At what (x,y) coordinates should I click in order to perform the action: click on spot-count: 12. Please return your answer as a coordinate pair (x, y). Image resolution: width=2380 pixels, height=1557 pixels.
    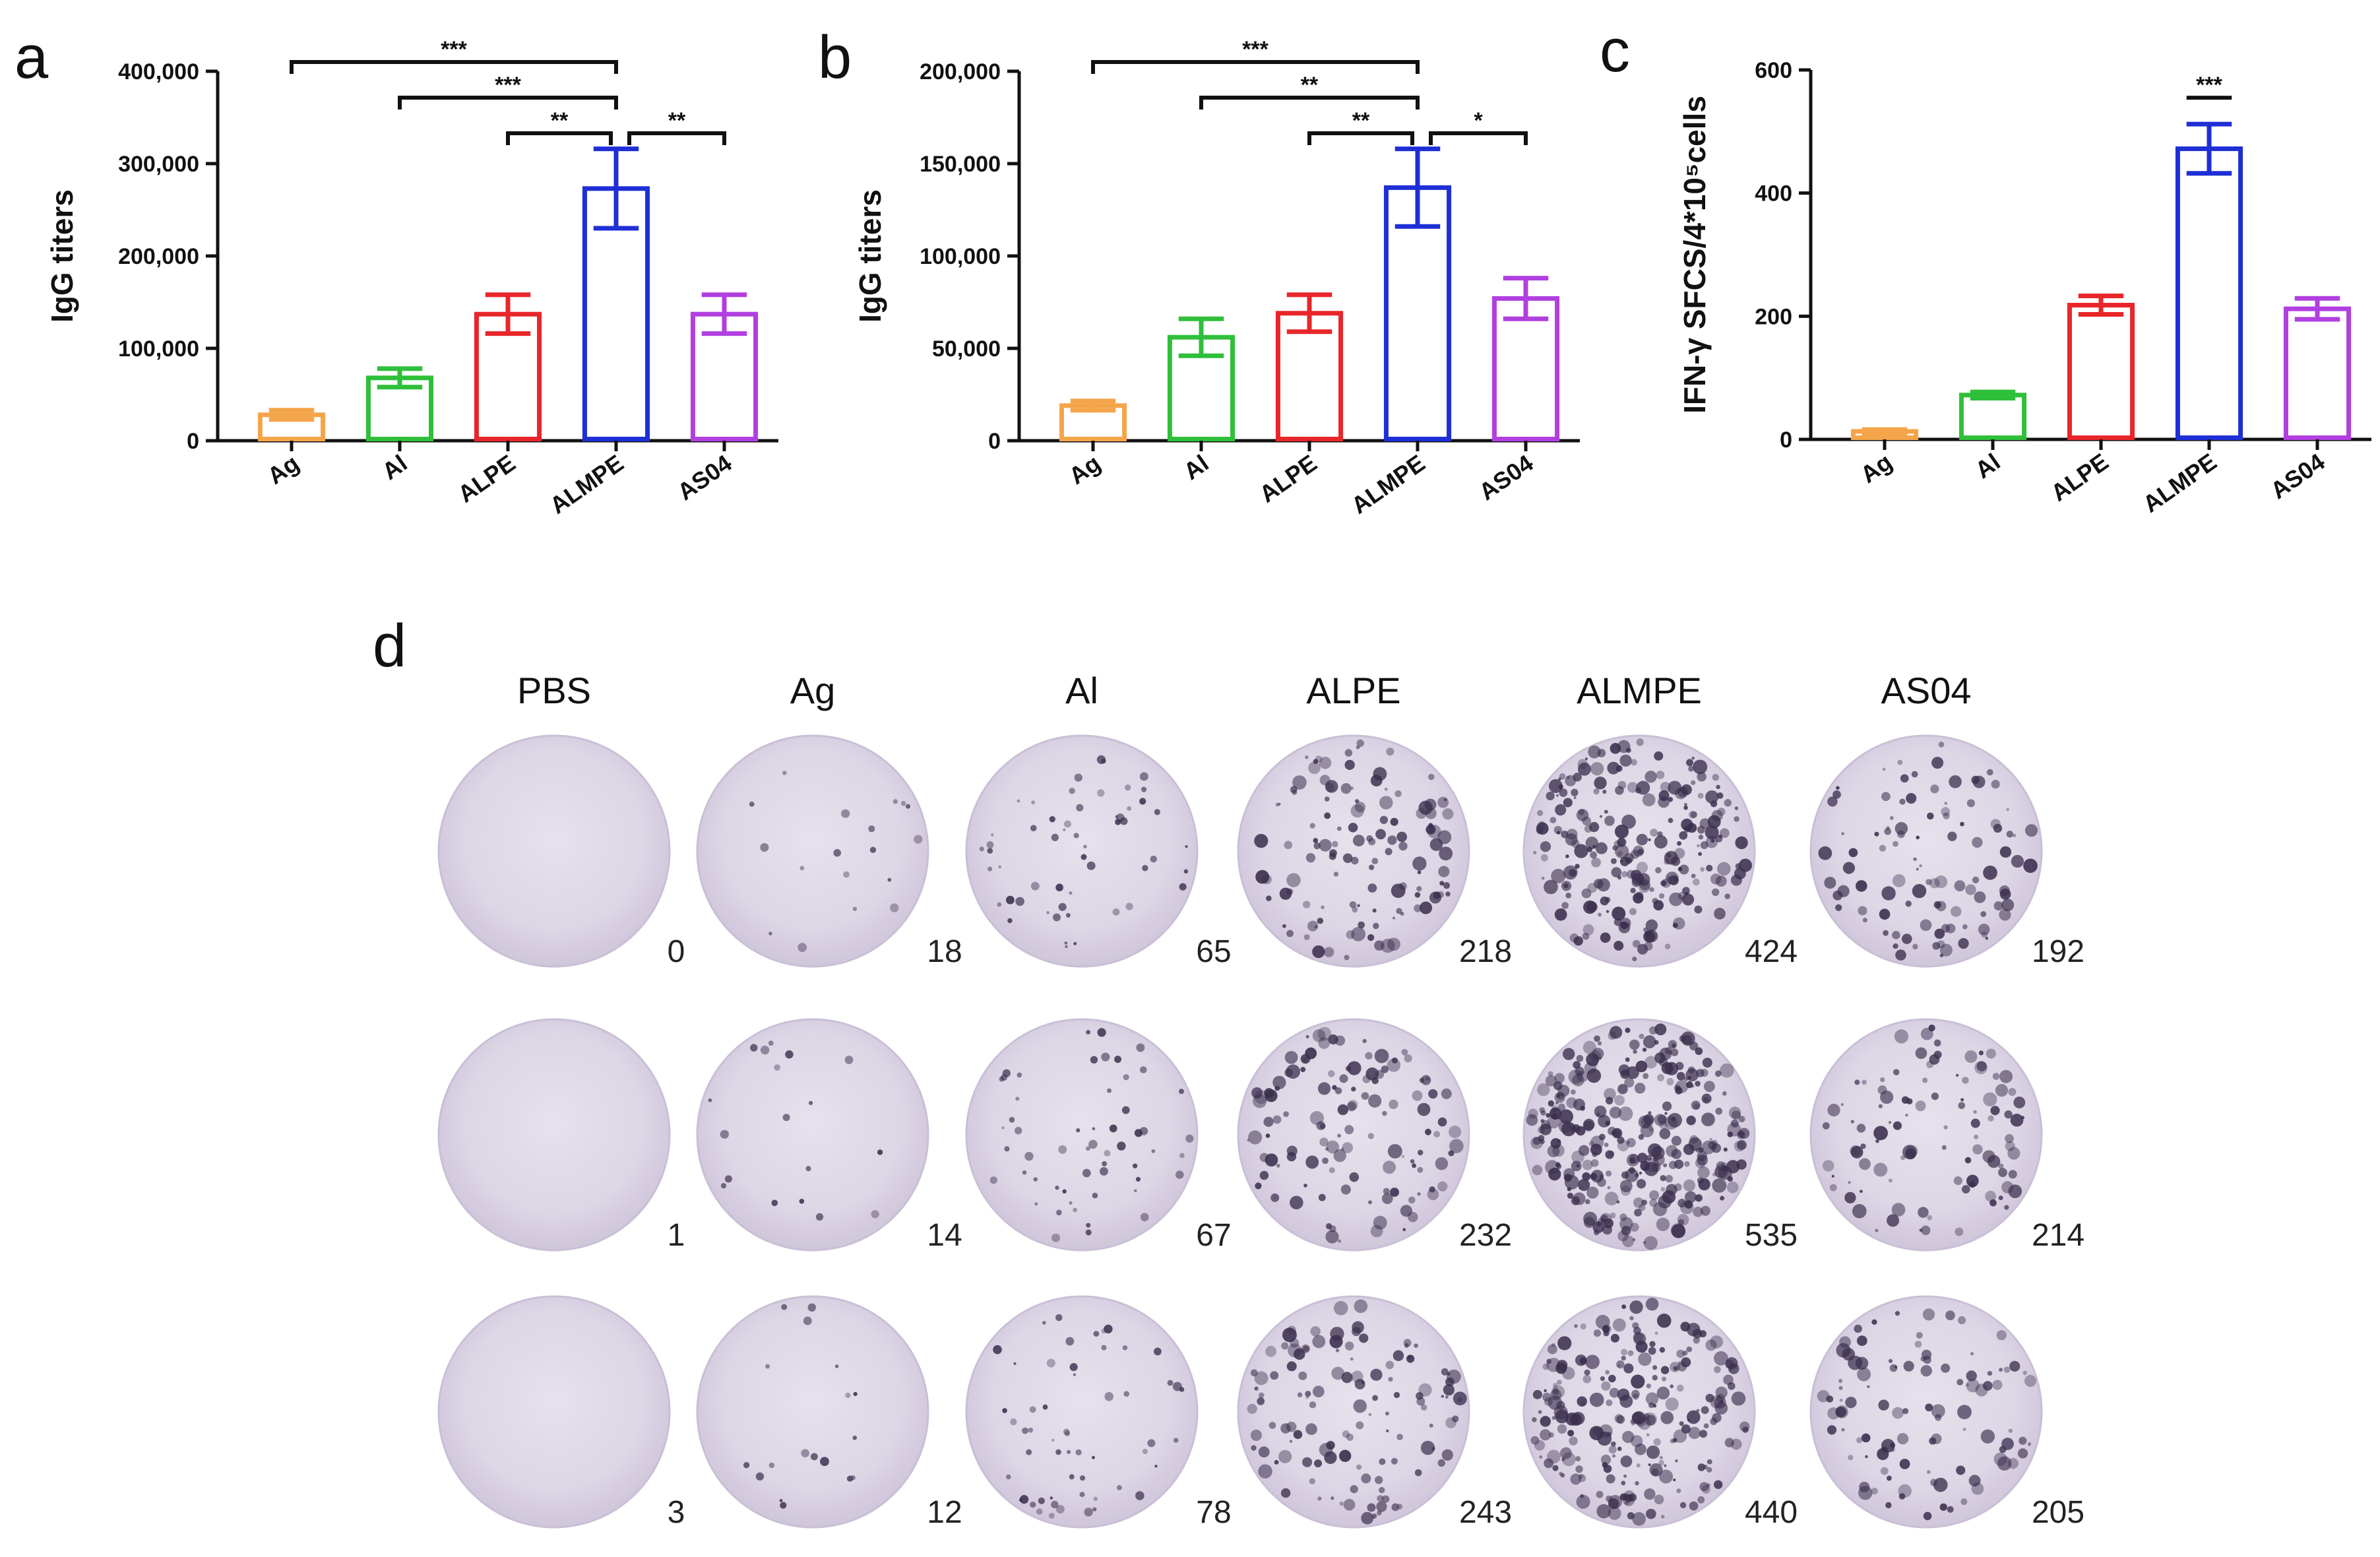
    Looking at the image, I should click on (944, 1512).